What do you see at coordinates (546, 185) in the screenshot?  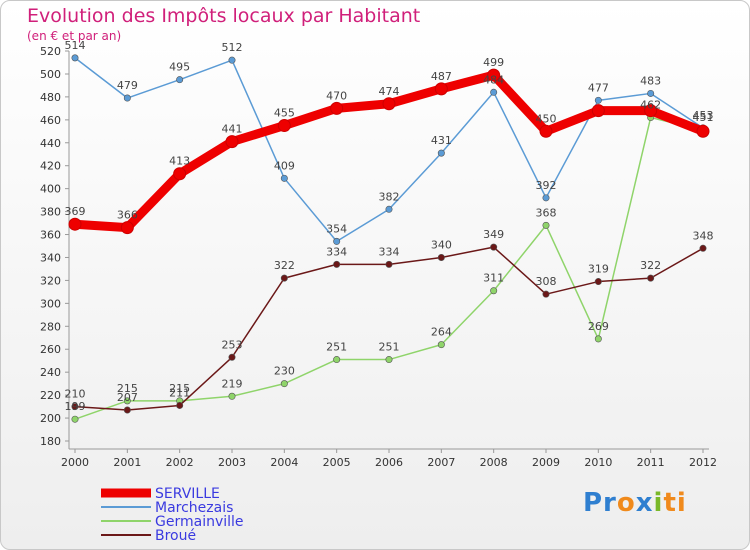 I see `data-label: 392` at bounding box center [546, 185].